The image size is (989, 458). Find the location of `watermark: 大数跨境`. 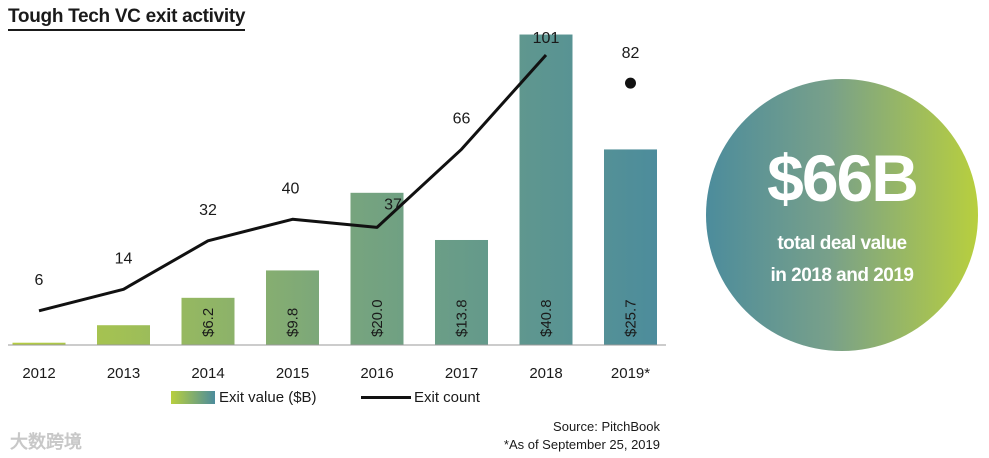

watermark: 大数跨境 is located at coordinates (46, 442).